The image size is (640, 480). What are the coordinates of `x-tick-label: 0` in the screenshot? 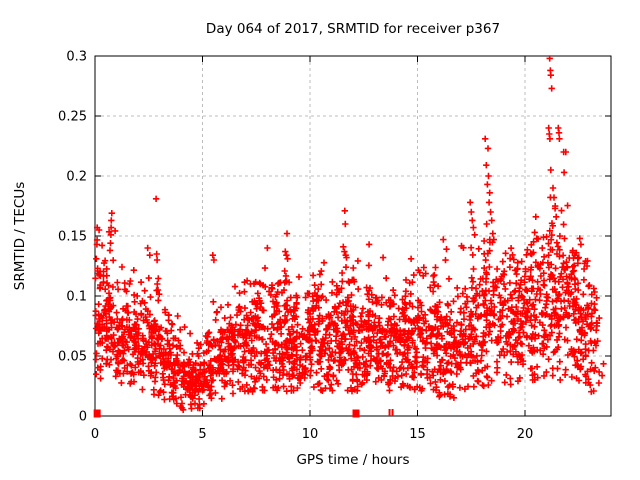 It's located at (95, 434).